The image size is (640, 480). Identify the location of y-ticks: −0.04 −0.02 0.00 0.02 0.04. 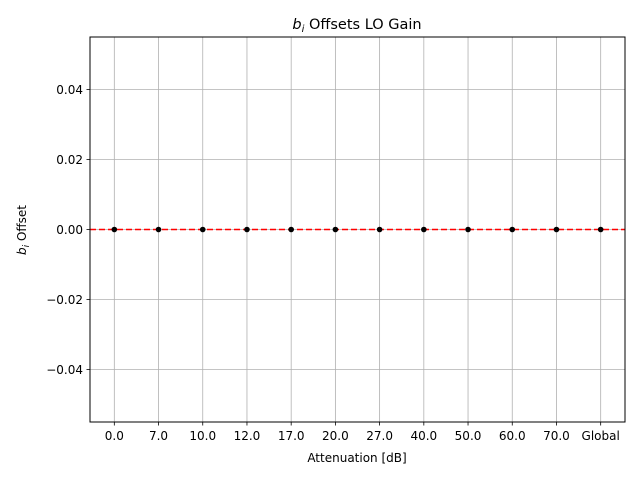
(68, 230).